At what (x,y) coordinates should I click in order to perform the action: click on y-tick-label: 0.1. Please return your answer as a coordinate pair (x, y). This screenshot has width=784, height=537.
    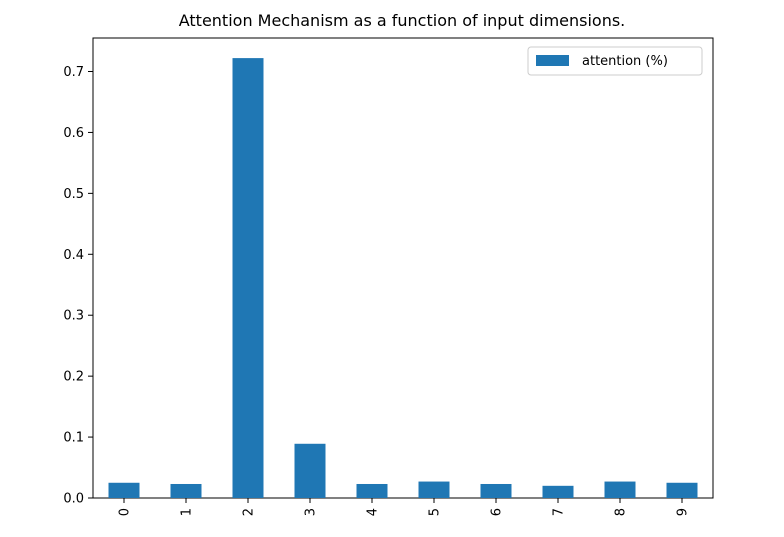
    Looking at the image, I should click on (73, 438).